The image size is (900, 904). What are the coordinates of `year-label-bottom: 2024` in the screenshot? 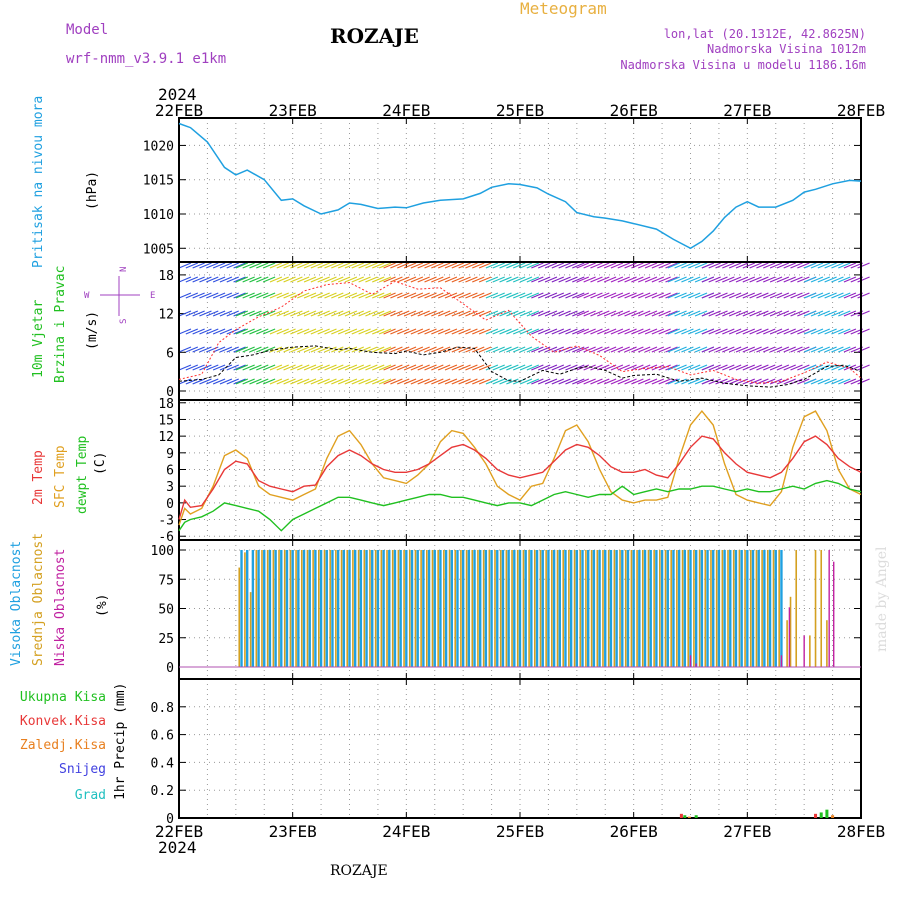 It's located at (177, 847).